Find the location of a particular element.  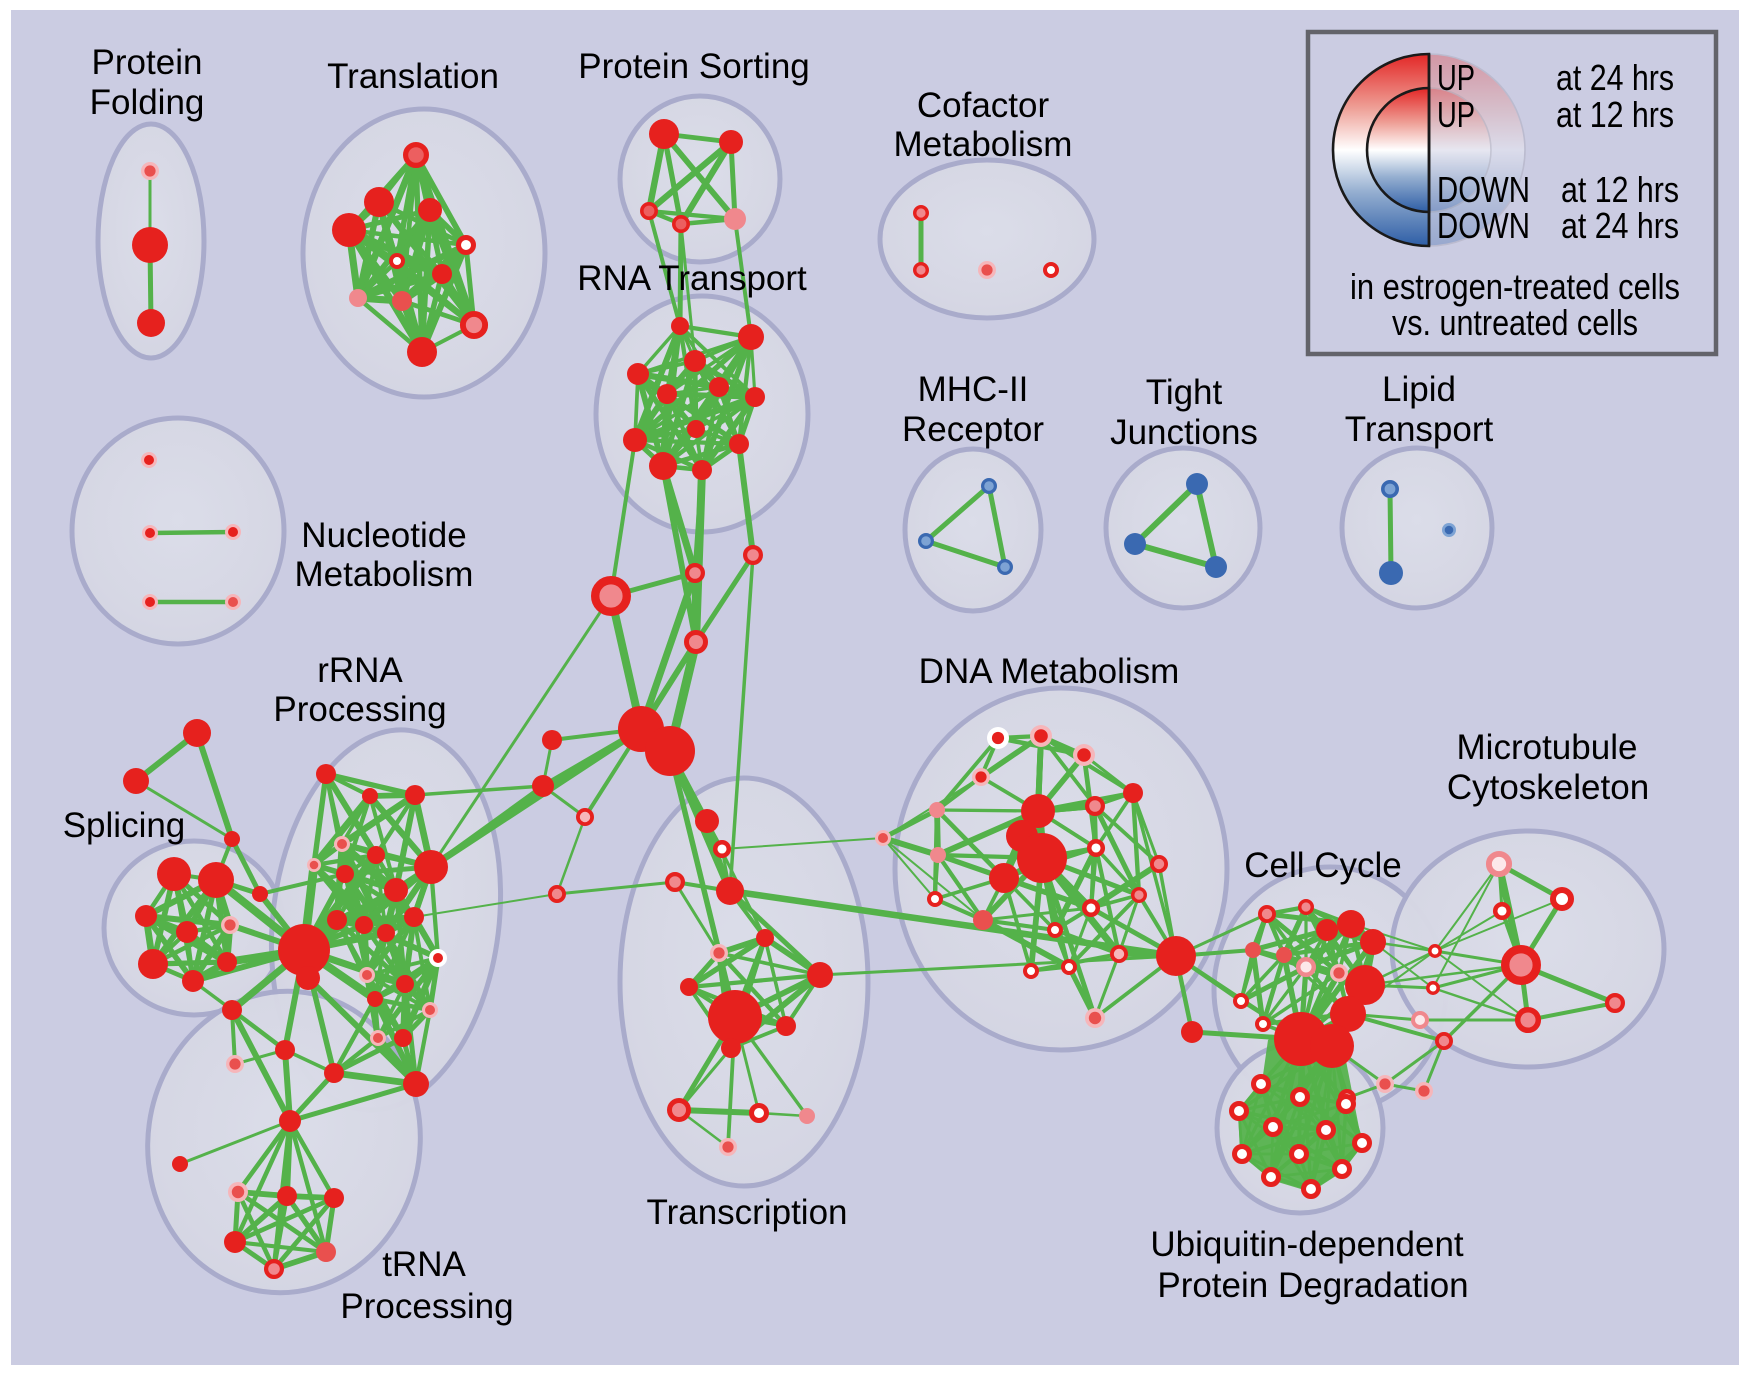

svg-text: RNA Transport is located at coordinates (692, 278).